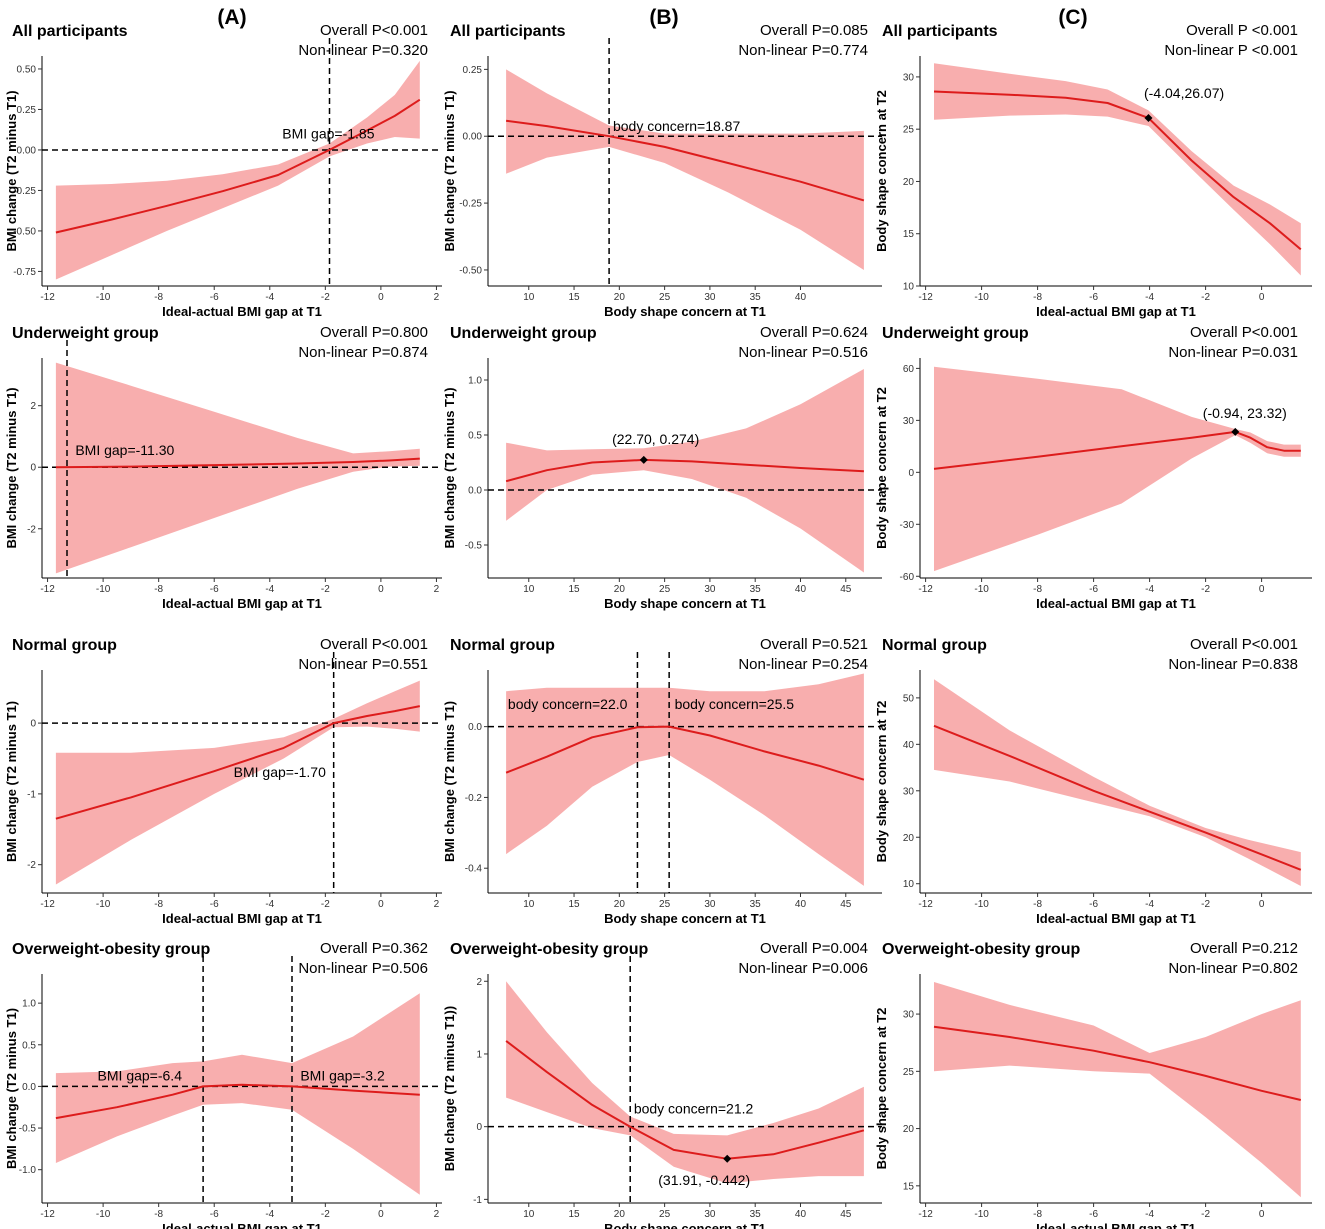 Image resolution: width=1325 pixels, height=1229 pixels. Describe the element at coordinates (909, 745) in the screenshot. I see `y-tick-label: 40` at that location.